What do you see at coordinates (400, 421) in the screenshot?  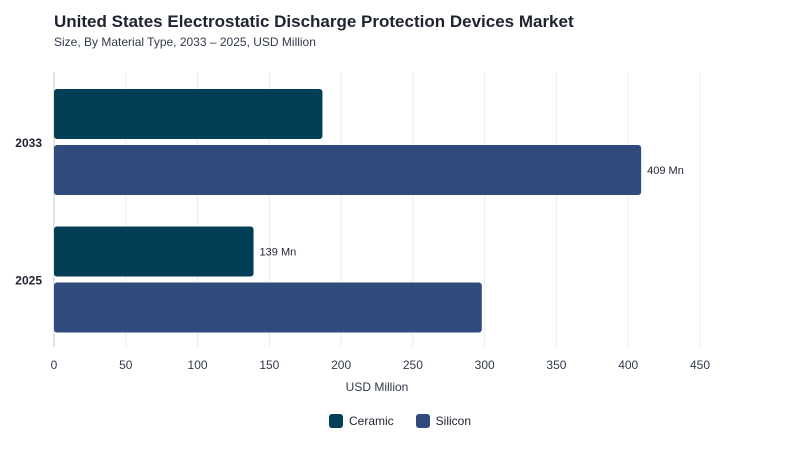 I see `legend: Ceramic Silicon` at bounding box center [400, 421].